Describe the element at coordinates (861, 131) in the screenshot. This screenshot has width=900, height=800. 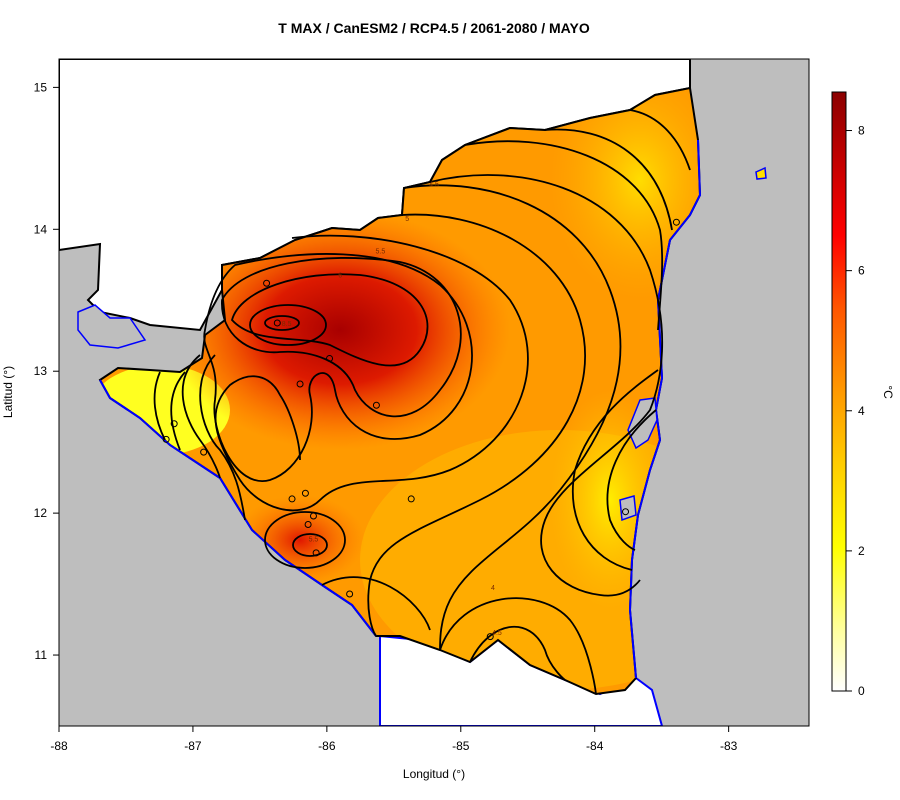
I see `colorbar-tick-label: 8` at that location.